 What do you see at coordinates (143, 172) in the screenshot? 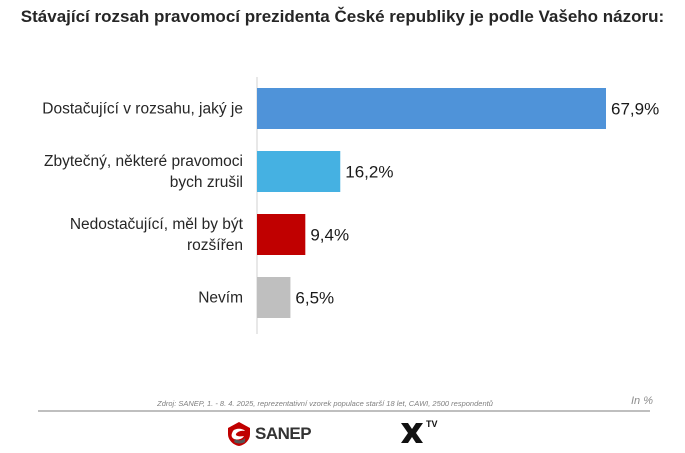
I see `category-label-1: Zbytečný, některé pravomoci bych zrušil` at bounding box center [143, 172].